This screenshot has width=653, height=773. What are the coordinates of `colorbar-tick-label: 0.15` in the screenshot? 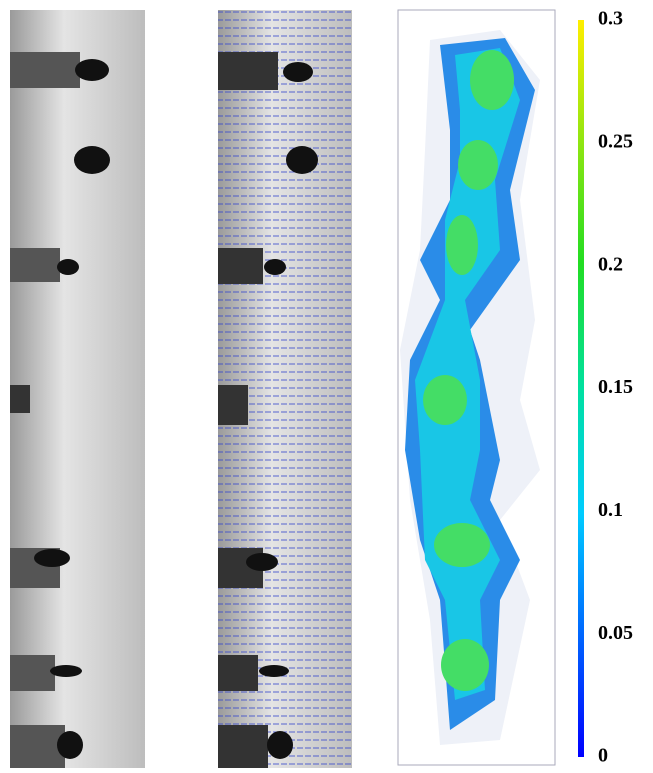 It's located at (615, 387).